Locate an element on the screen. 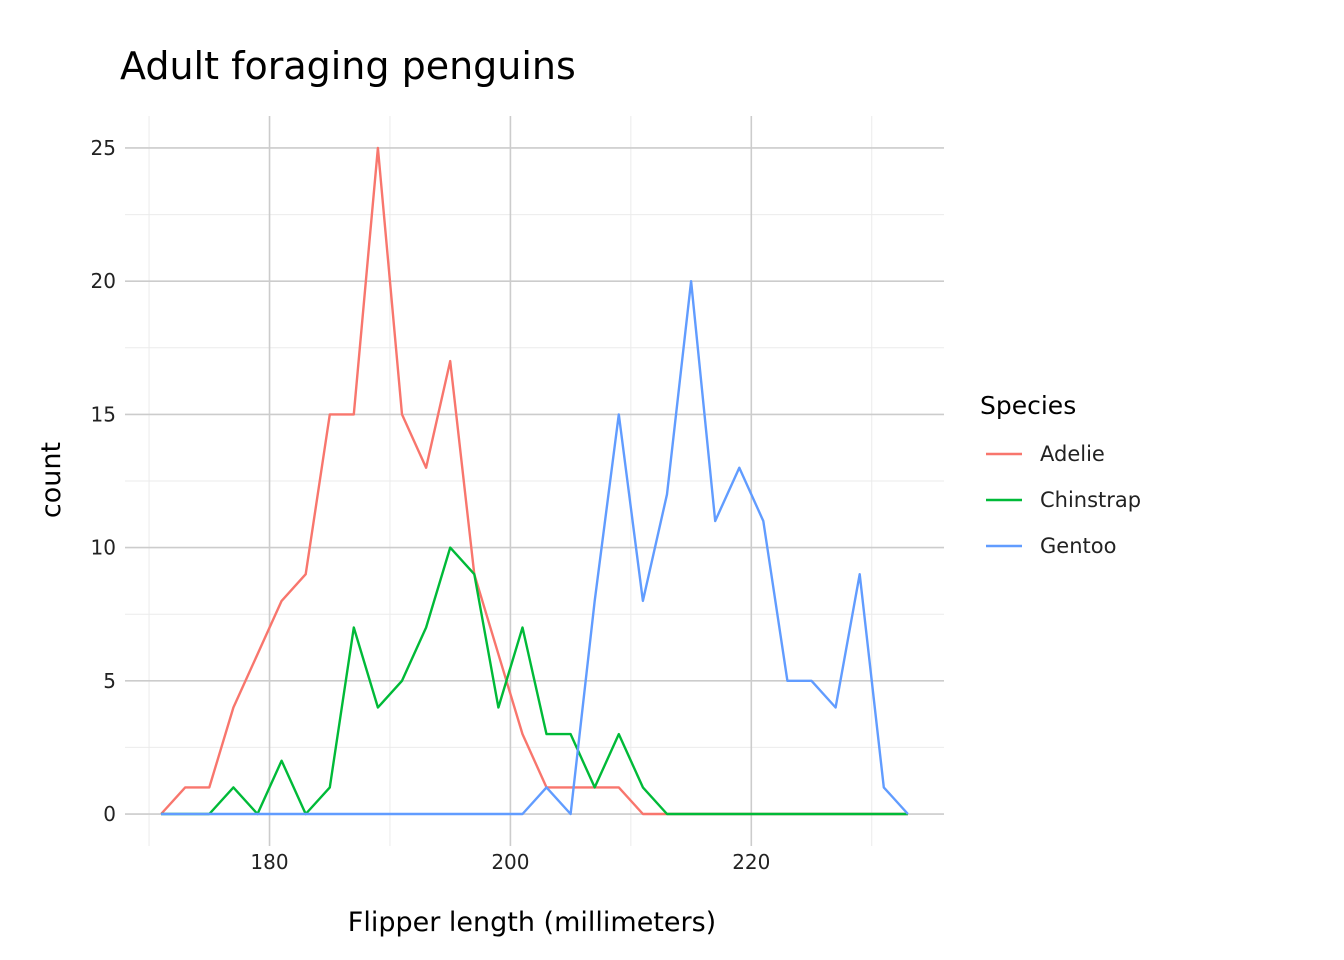  y-tick-label: 10 is located at coordinates (103, 548).